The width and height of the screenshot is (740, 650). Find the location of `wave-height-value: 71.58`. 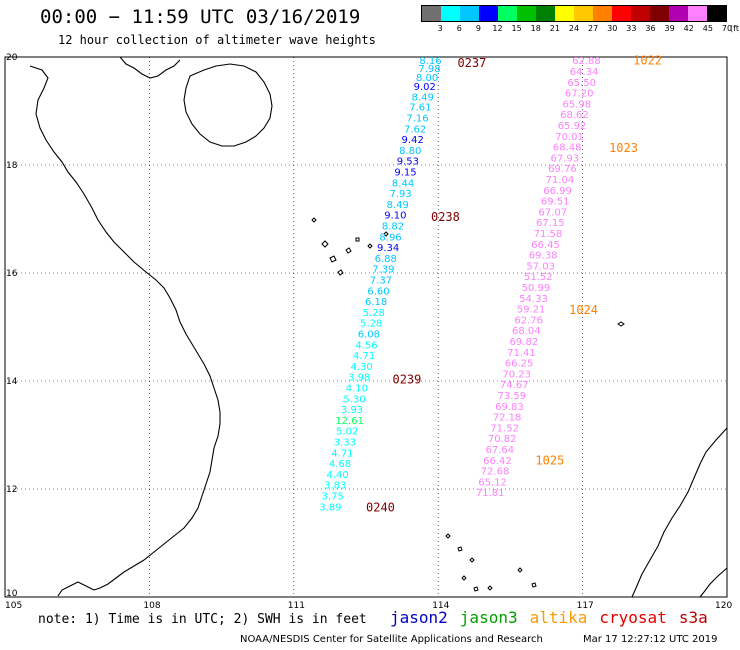

wave-height-value: 71.58 is located at coordinates (548, 234).